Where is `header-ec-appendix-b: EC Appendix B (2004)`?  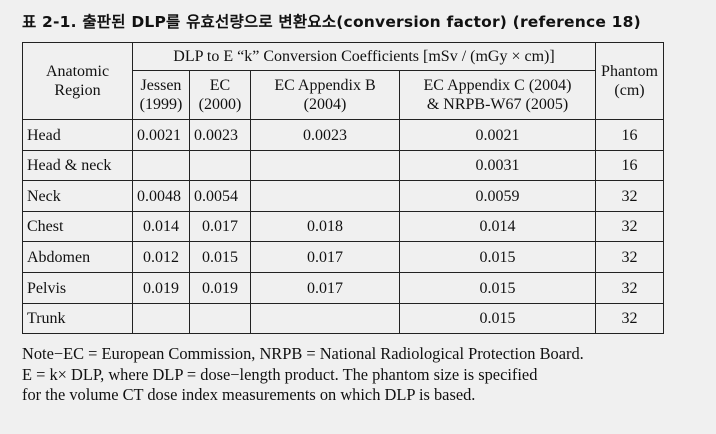 header-ec-appendix-b: EC Appendix B (2004) is located at coordinates (325, 95).